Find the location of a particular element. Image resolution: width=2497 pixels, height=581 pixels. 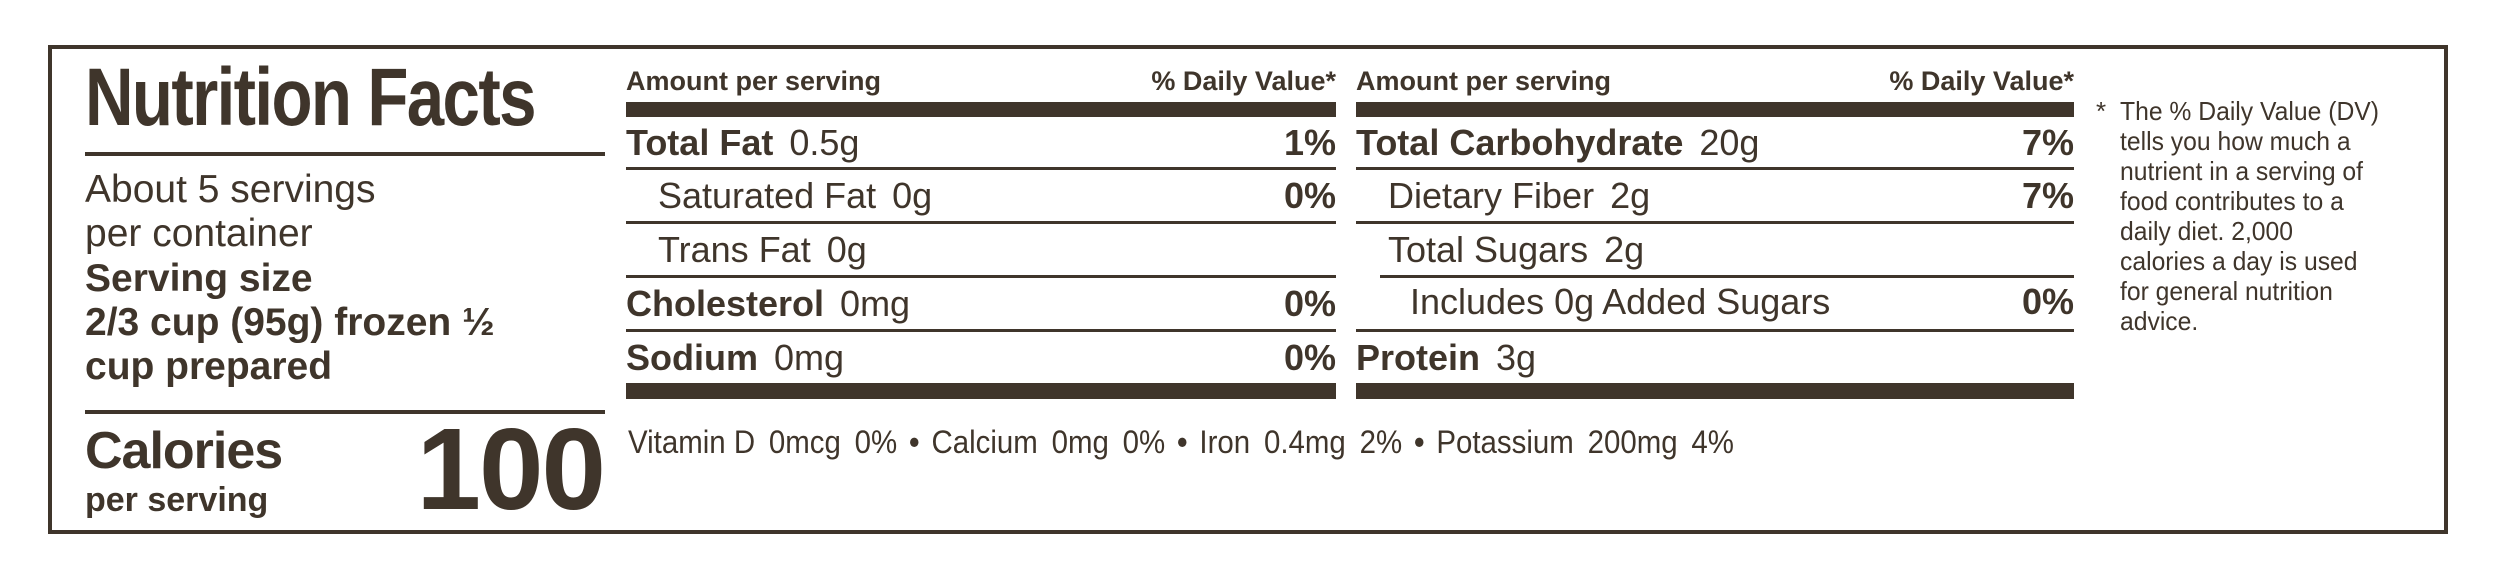

nutrient-daily-value: 1% is located at coordinates (1309, 142).